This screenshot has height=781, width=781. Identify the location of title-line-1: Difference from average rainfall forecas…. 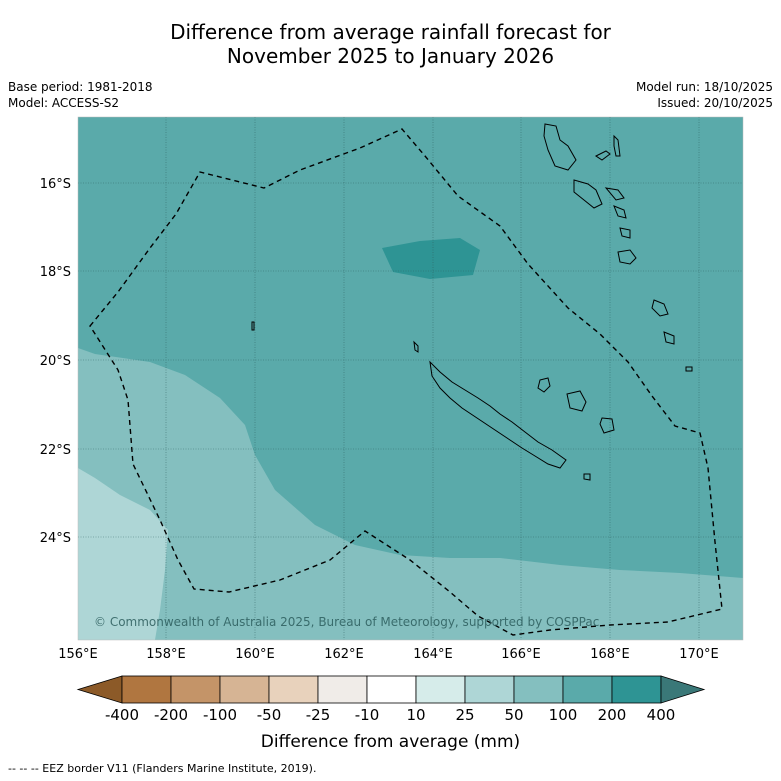
(390, 32).